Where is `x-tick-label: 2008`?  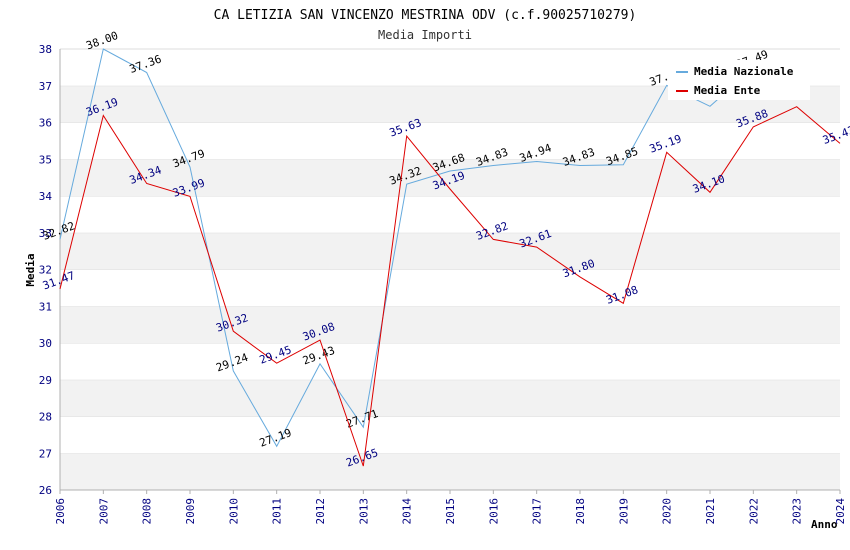
x-tick-label: 2008 is located at coordinates (147, 511).